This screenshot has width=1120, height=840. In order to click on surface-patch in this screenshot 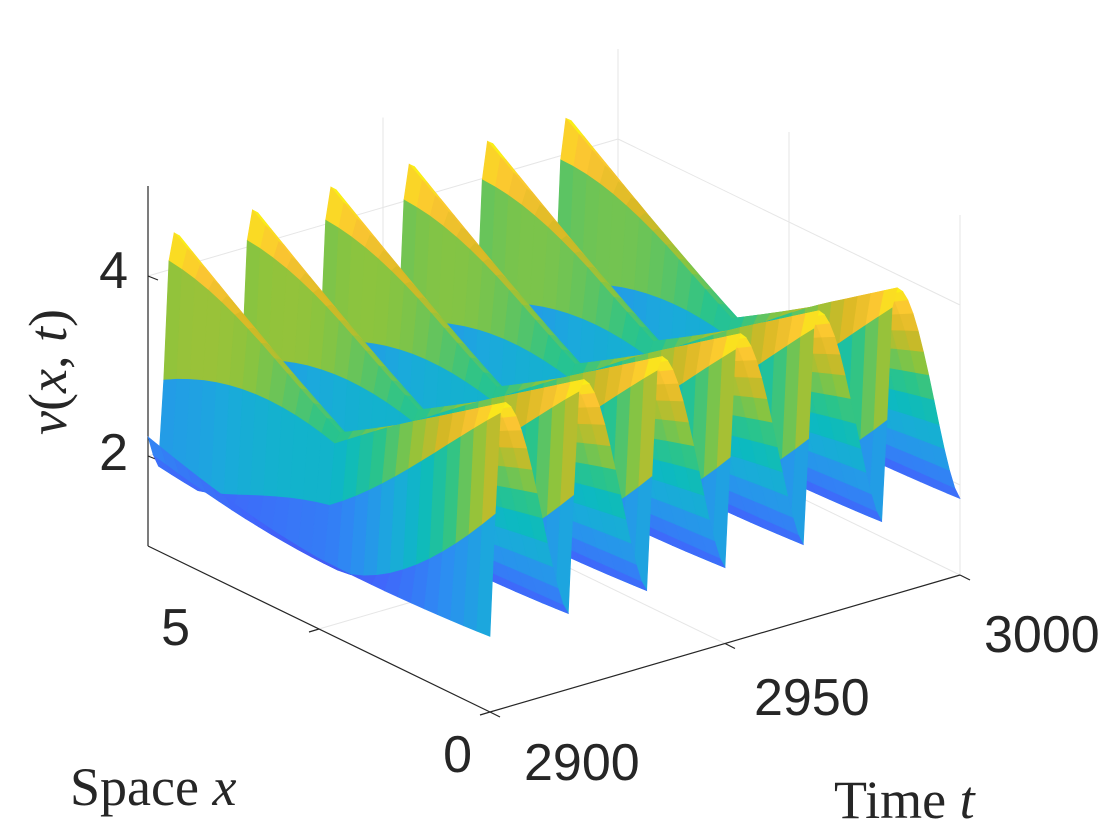, I will do `click(486, 575)`.